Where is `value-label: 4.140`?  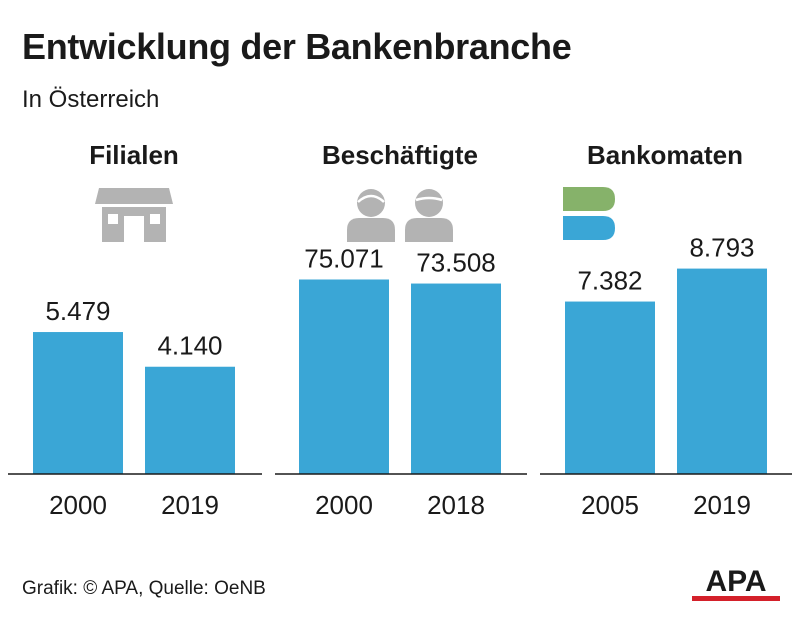
value-label: 4.140 is located at coordinates (189, 346).